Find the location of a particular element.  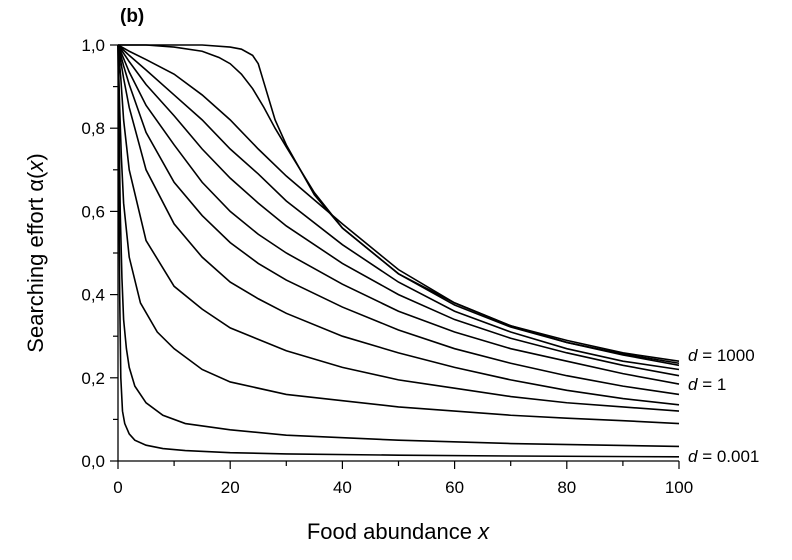

x-axis-title: Food abundance x is located at coordinates (398, 531).